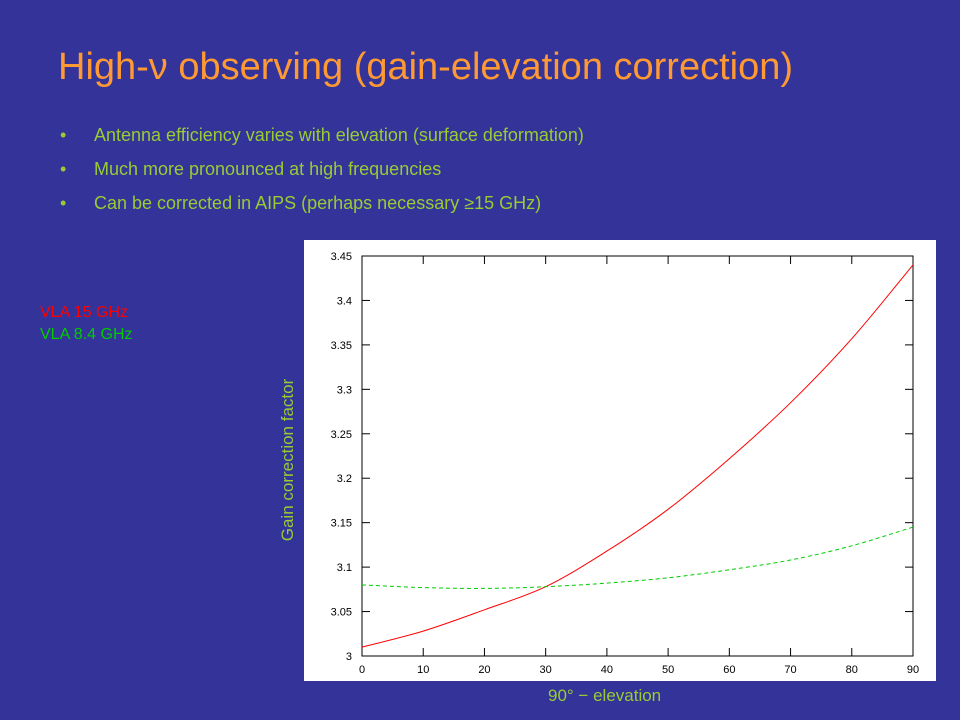 This screenshot has height=720, width=960. I want to click on x-tick-label: 70, so click(790, 670).